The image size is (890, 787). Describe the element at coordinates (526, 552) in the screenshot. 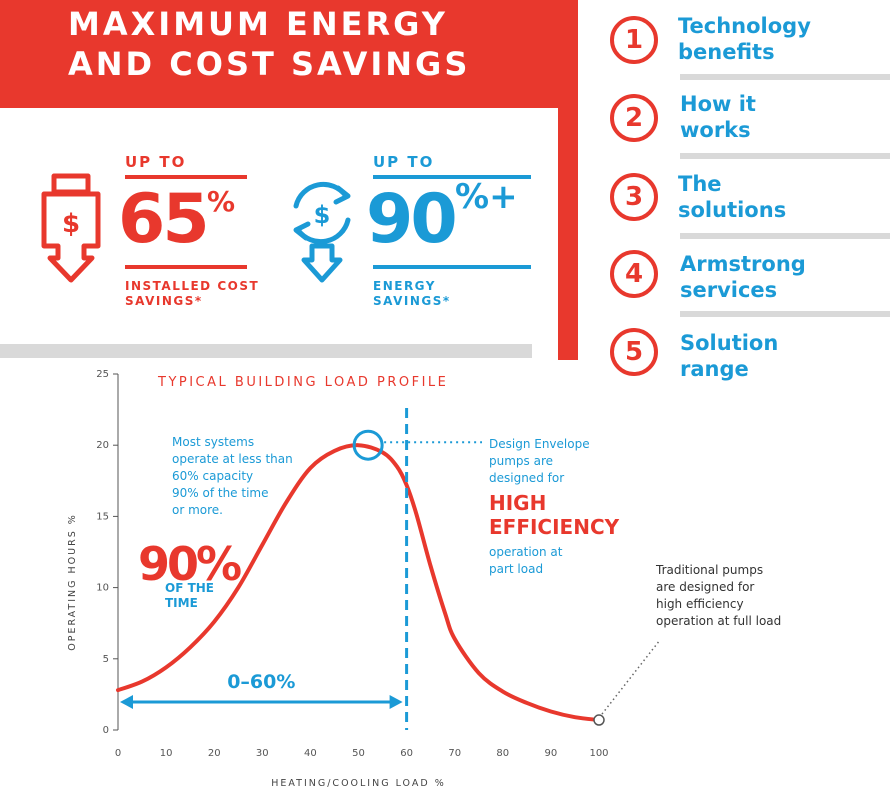

I see `design-note-line: operation at` at that location.